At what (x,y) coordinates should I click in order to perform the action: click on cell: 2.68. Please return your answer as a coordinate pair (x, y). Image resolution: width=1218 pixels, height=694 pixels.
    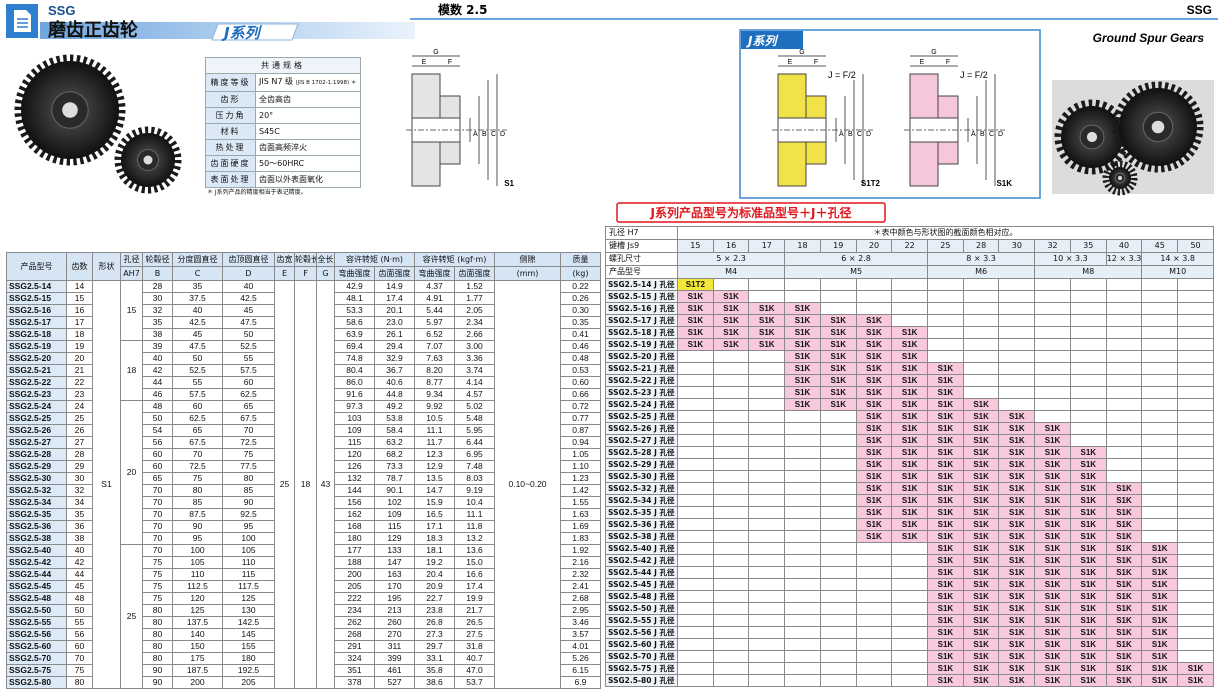
    Looking at the image, I should click on (581, 598).